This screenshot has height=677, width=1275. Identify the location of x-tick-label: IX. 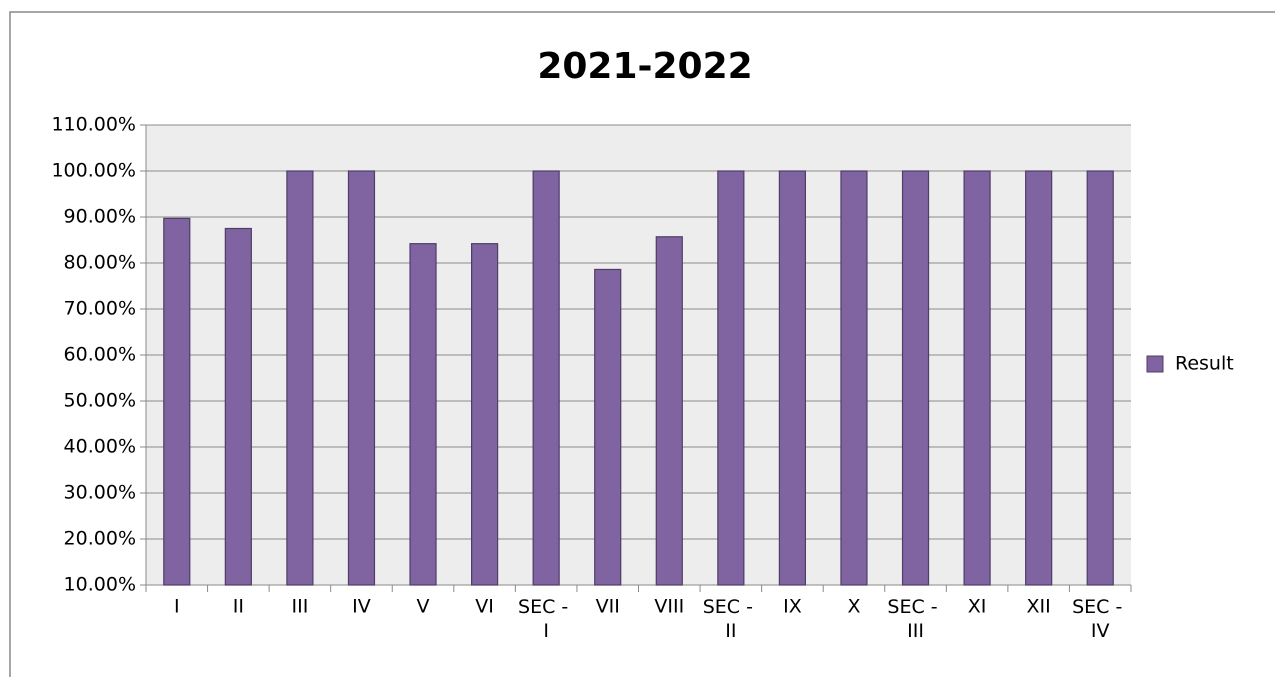
(792, 607).